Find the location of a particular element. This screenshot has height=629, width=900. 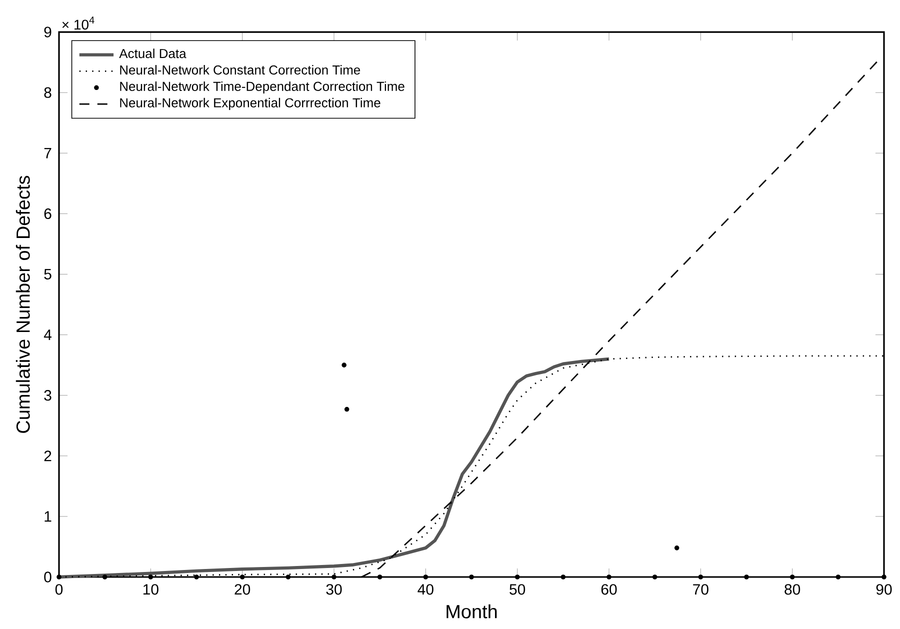

x-tick-label: 20 is located at coordinates (242, 589).